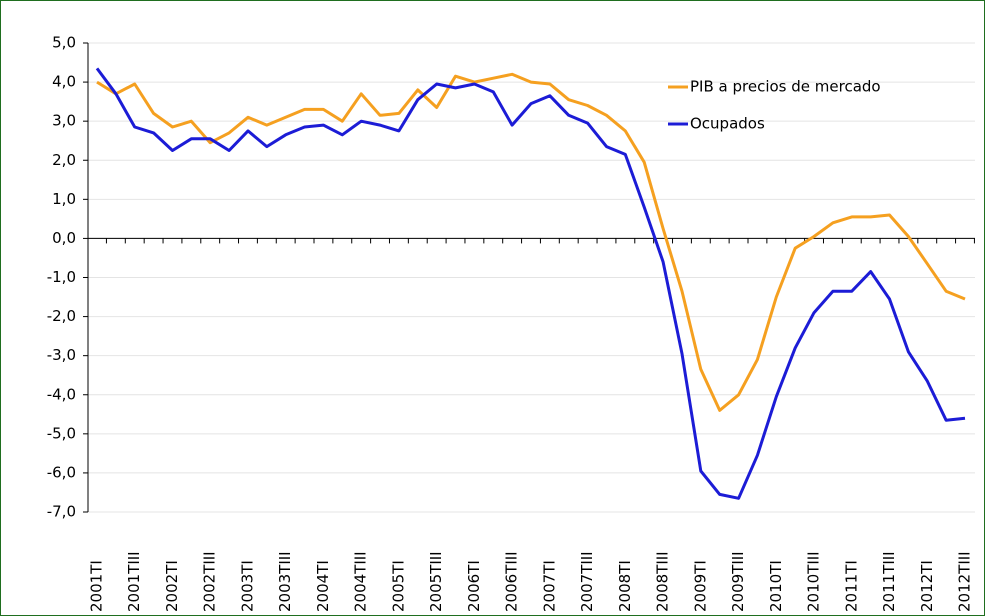 The width and height of the screenshot is (985, 616). I want to click on y-tick-label: -7,0, so click(61, 512).